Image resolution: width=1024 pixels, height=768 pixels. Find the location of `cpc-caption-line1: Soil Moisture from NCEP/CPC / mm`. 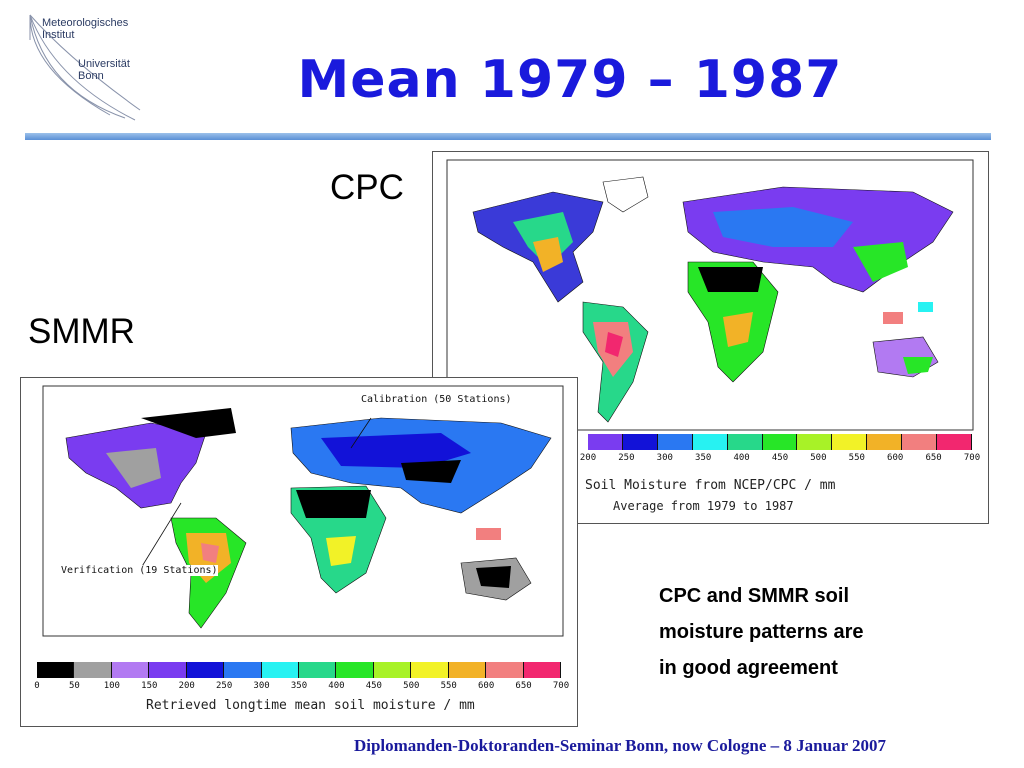

cpc-caption-line1: Soil Moisture from NCEP/CPC / mm is located at coordinates (710, 485).